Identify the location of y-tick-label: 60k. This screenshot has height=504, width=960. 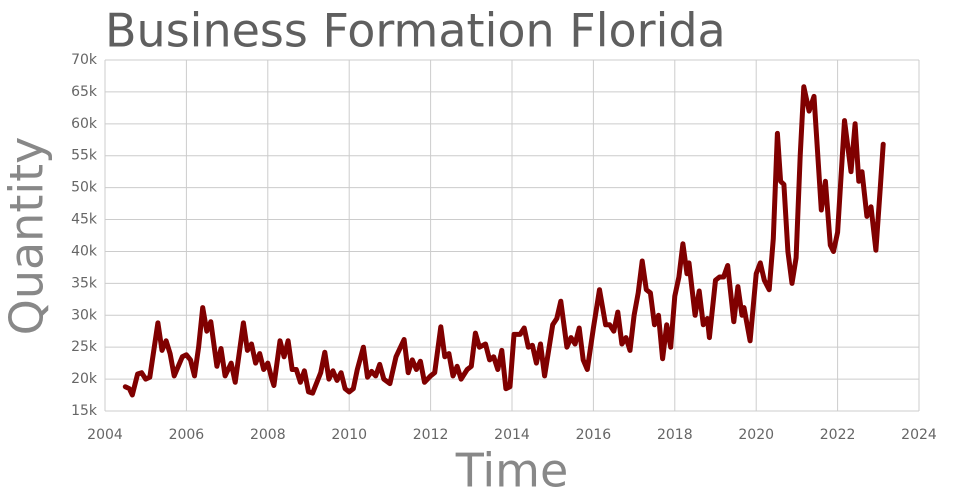
(84, 124).